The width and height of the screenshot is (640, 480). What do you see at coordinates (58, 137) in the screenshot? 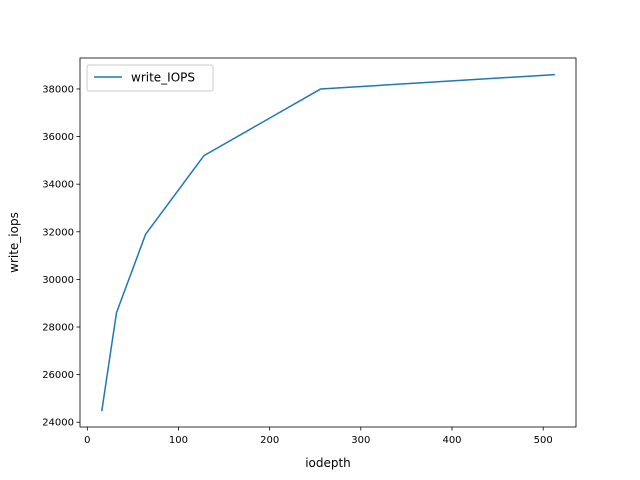
I see `y-tick-label: 36000` at bounding box center [58, 137].